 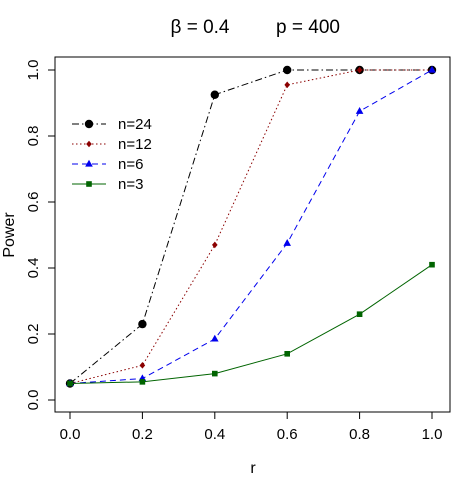 What do you see at coordinates (112, 124) in the screenshot?
I see `legend-item: n=24` at bounding box center [112, 124].